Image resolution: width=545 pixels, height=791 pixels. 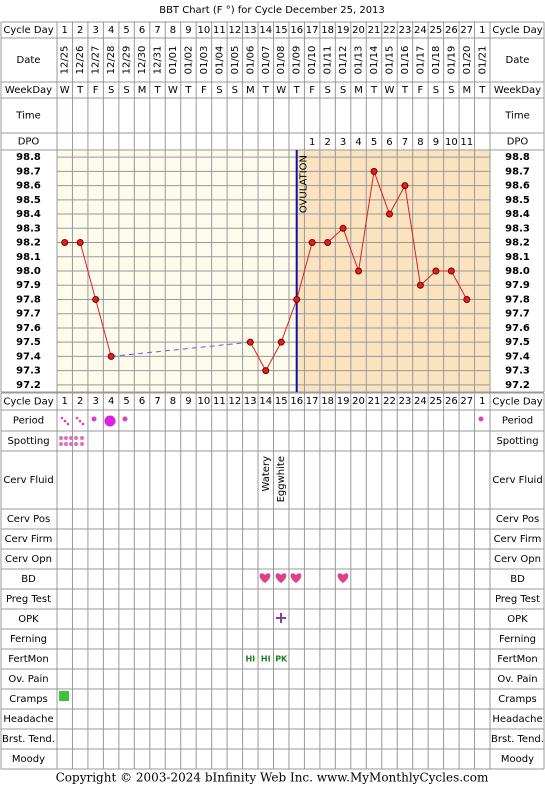 I want to click on y-tick-label: 98.6, so click(x=517, y=186).